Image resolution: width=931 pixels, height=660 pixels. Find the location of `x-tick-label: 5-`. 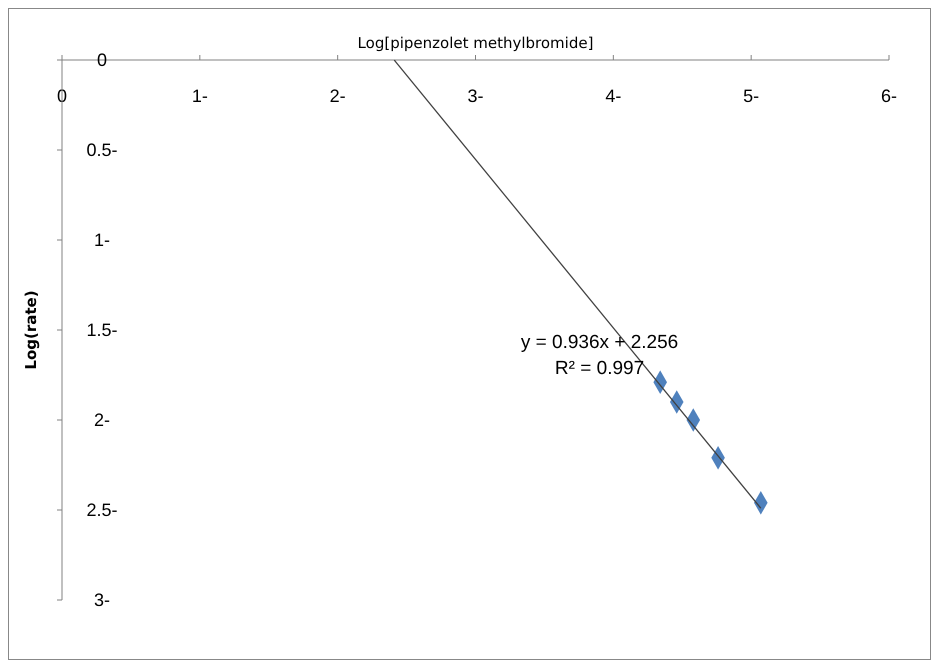

x-tick-label: 5- is located at coordinates (751, 96).